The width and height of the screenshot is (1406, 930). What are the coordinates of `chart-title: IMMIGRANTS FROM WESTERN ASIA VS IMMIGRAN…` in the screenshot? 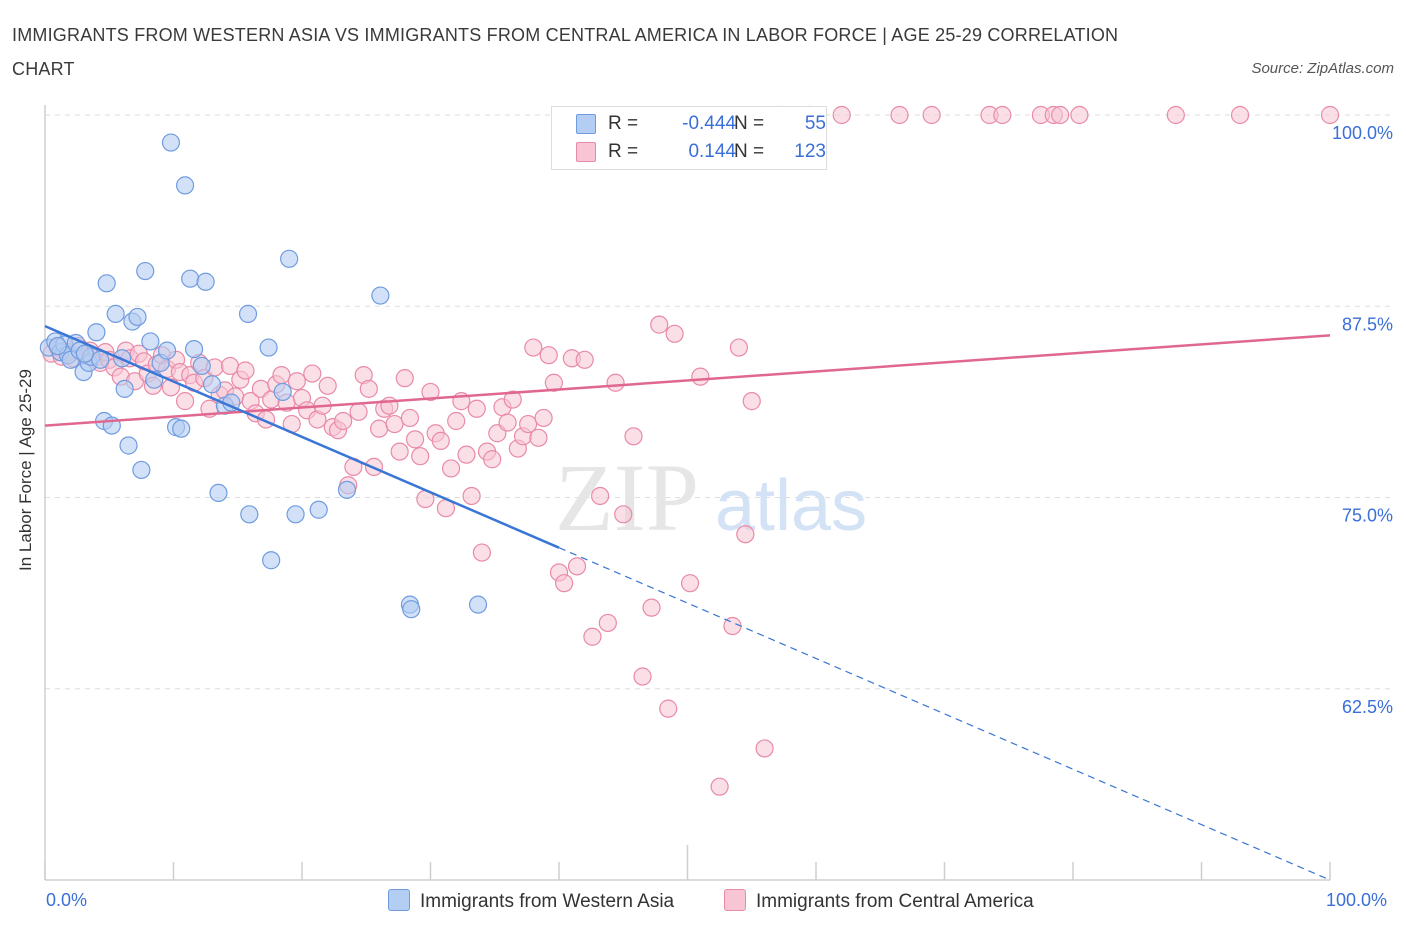 It's located at (565, 52).